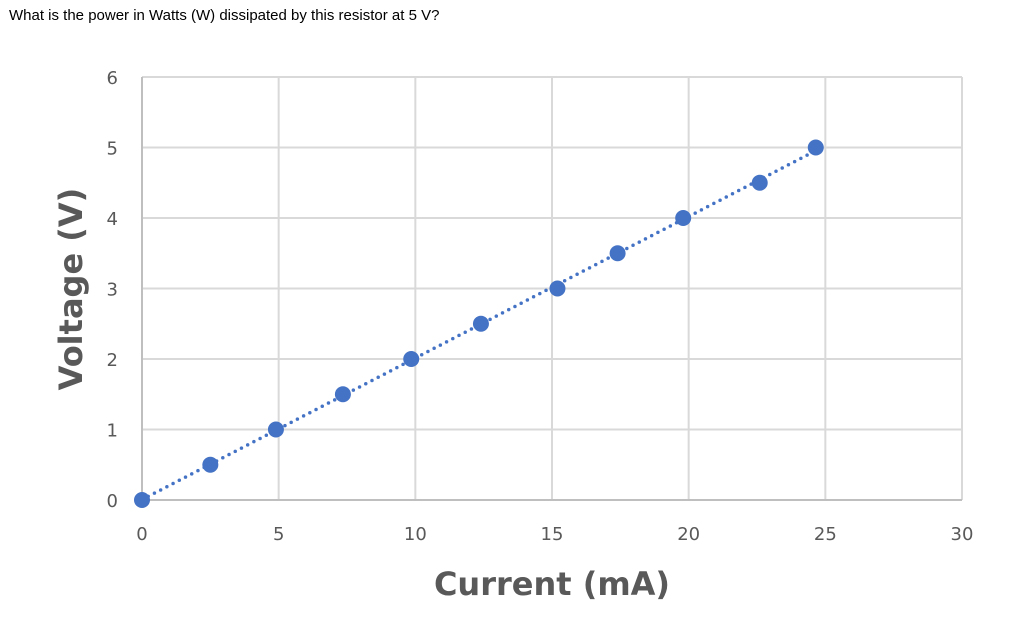 This screenshot has height=620, width=1024. I want to click on x-tick-label: 25, so click(825, 534).